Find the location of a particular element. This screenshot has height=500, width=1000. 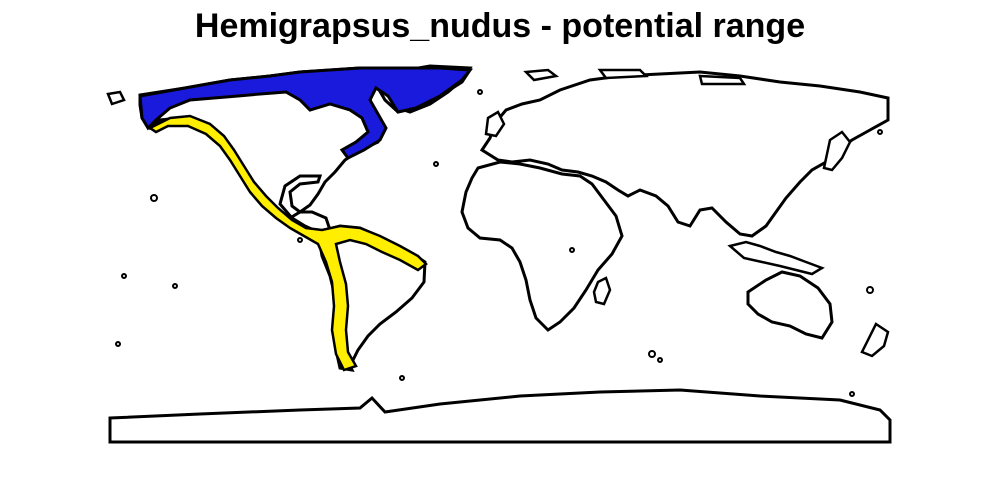

australia is located at coordinates (790, 305).